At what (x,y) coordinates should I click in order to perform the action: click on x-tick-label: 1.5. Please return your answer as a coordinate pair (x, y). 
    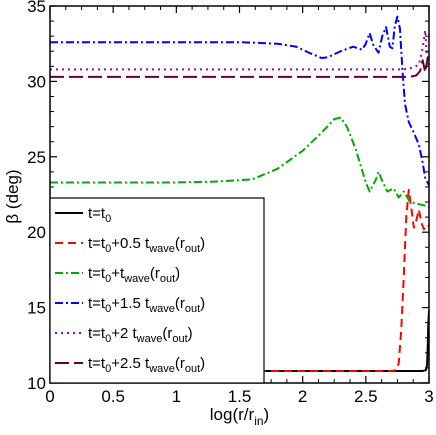
    Looking at the image, I should click on (240, 396).